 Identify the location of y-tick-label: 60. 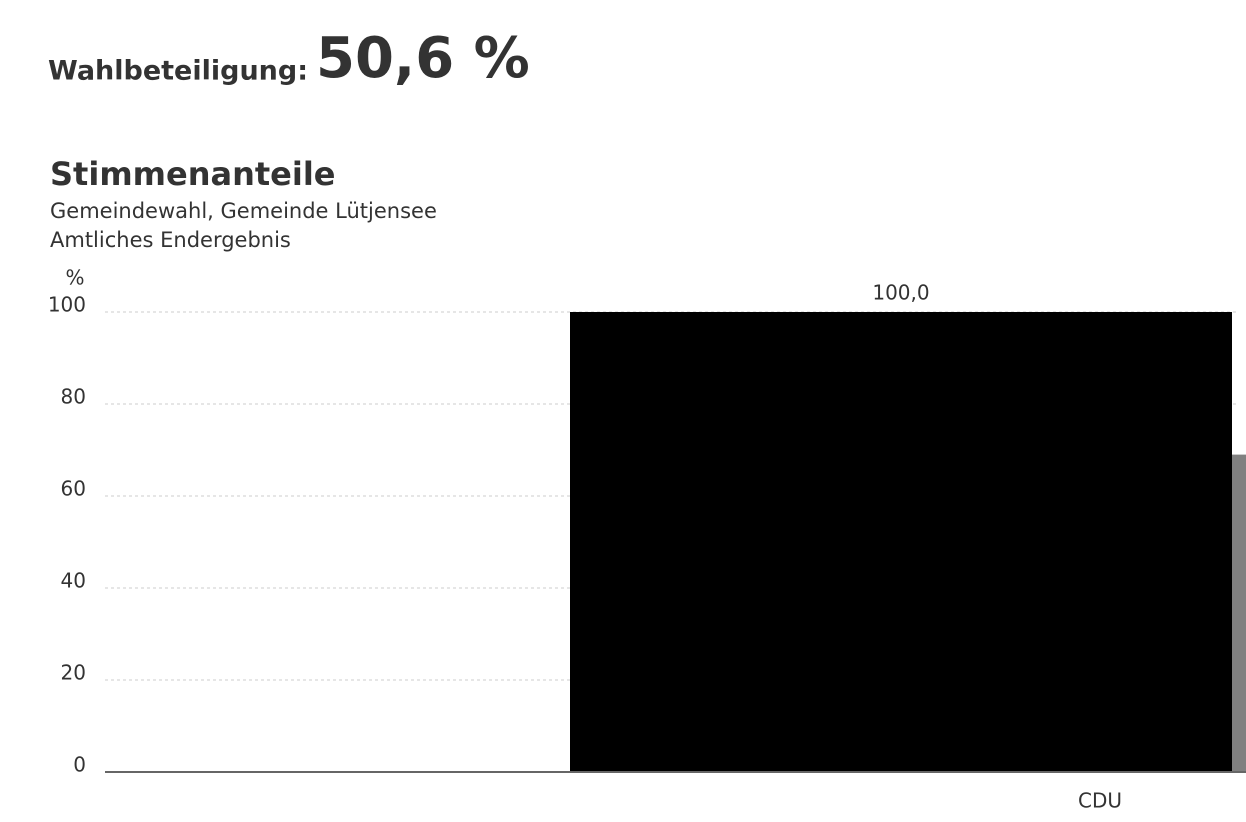
(73, 489).